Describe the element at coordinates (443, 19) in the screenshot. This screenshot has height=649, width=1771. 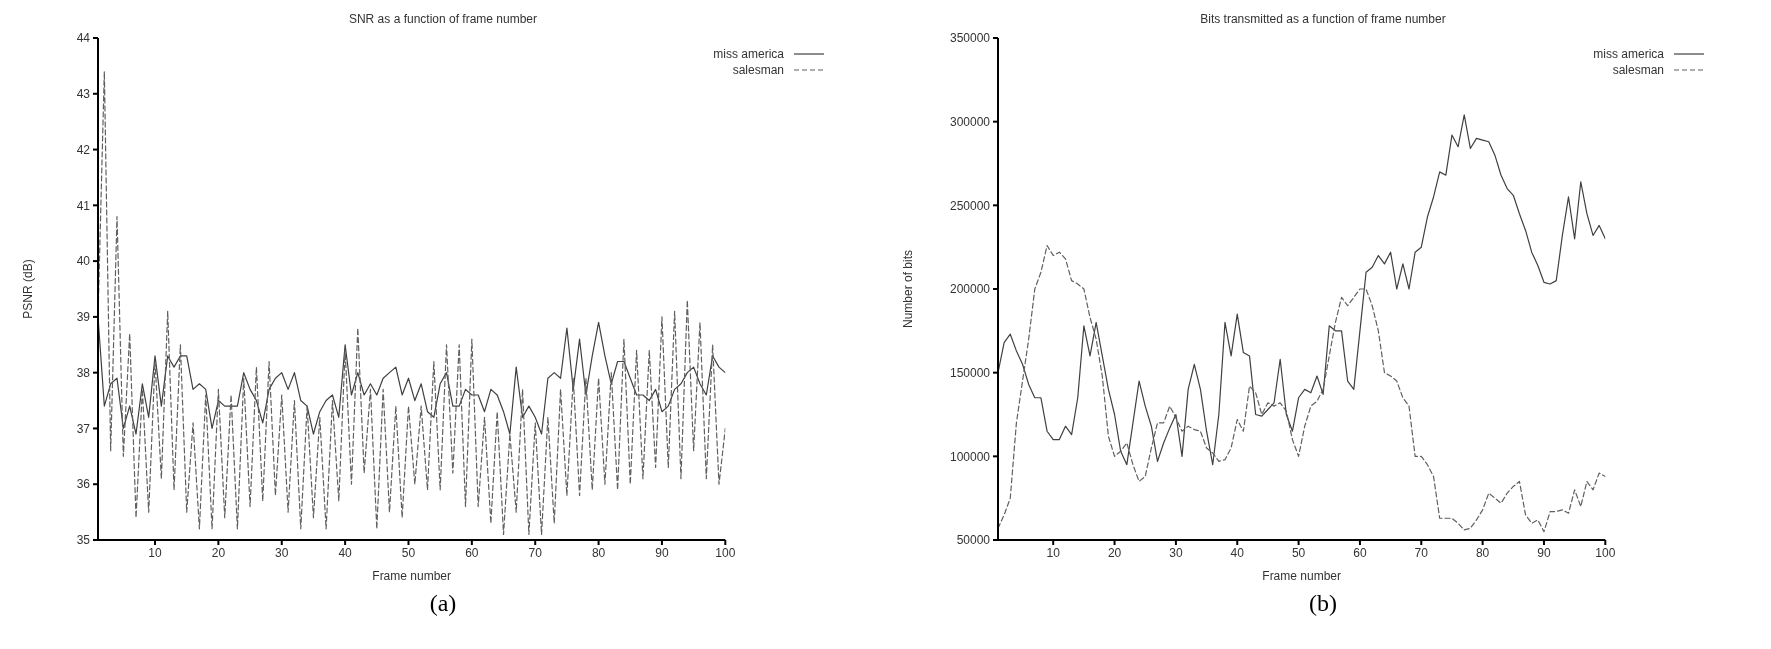
I see `chart-title: SNR as a function of frame number` at that location.